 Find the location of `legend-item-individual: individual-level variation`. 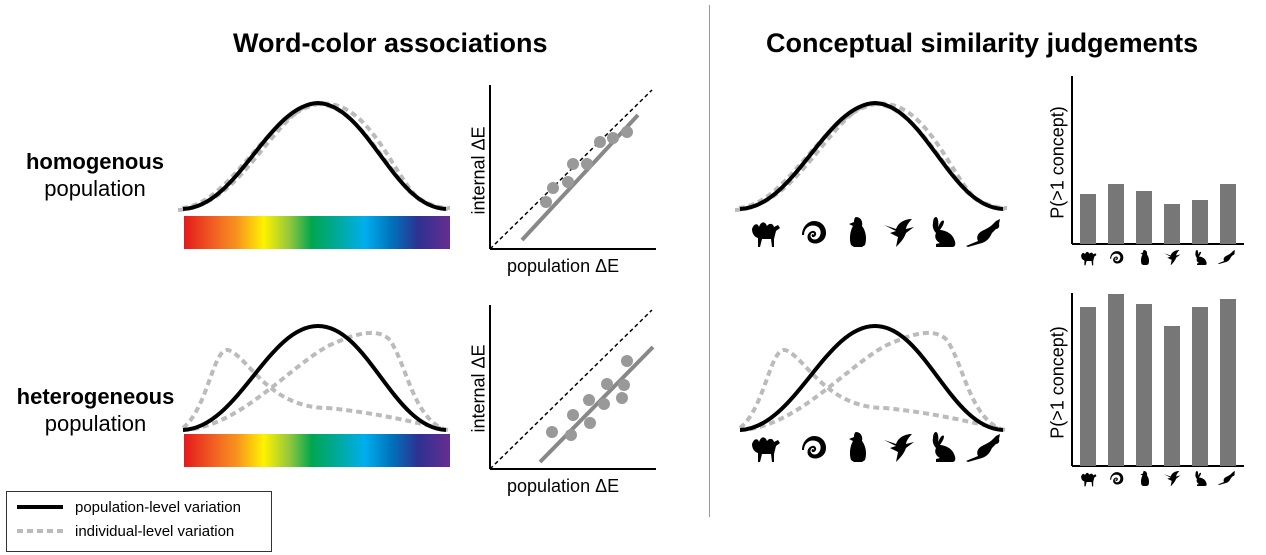

legend-item-individual: individual-level variation is located at coordinates (139, 531).